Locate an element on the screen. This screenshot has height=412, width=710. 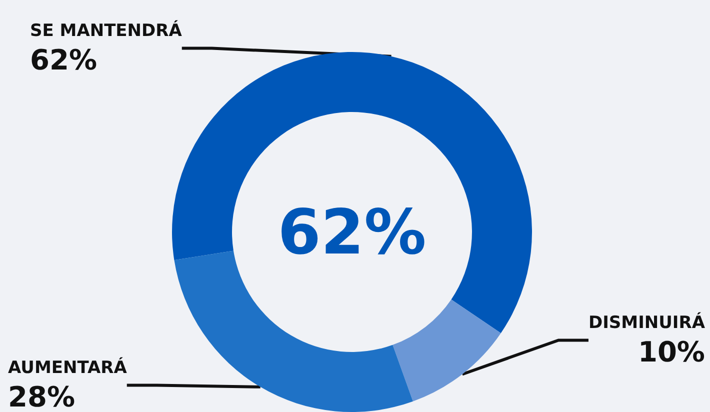
text: 62% is located at coordinates (352, 232).